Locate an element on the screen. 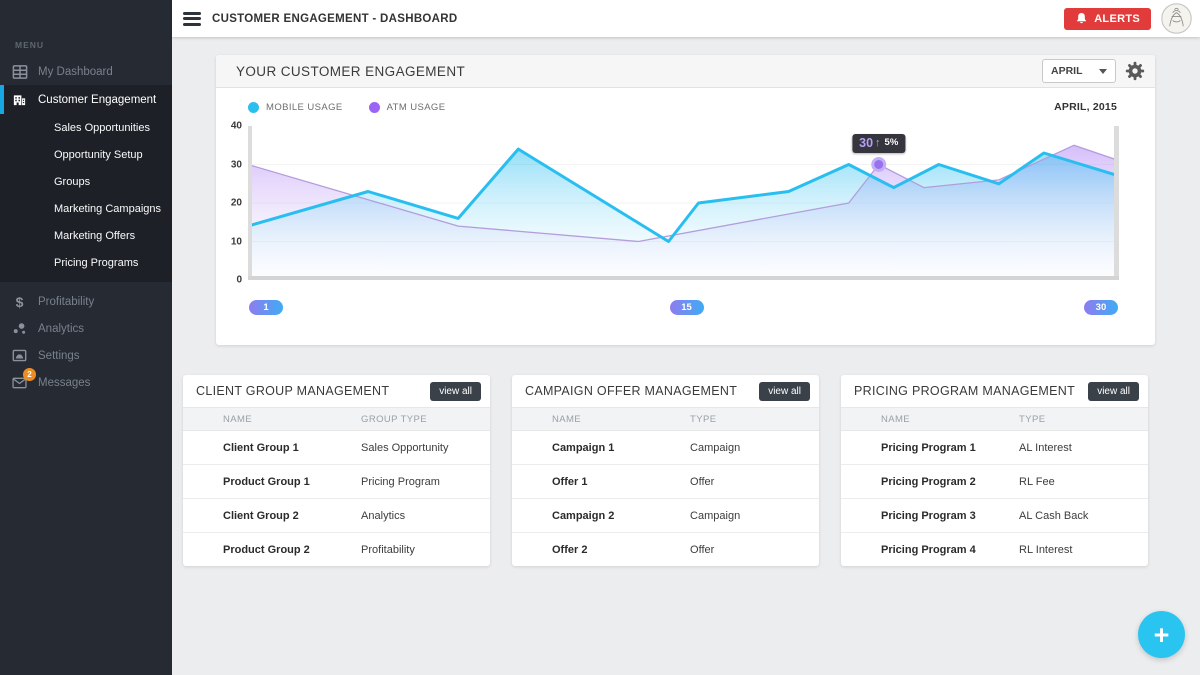 The image size is (1200, 675). sidebar-subitem-label: Marketing Offers is located at coordinates (95, 235).